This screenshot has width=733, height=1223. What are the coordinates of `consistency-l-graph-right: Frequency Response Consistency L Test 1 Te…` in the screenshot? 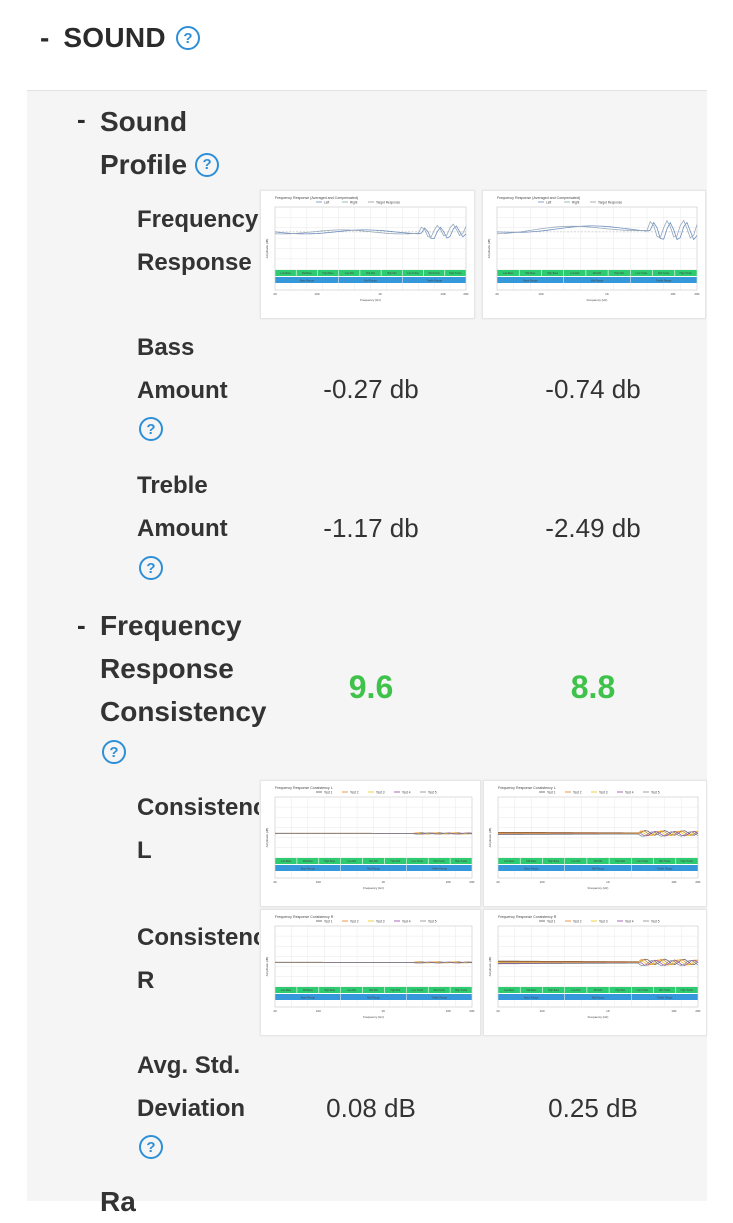 It's located at (595, 843).